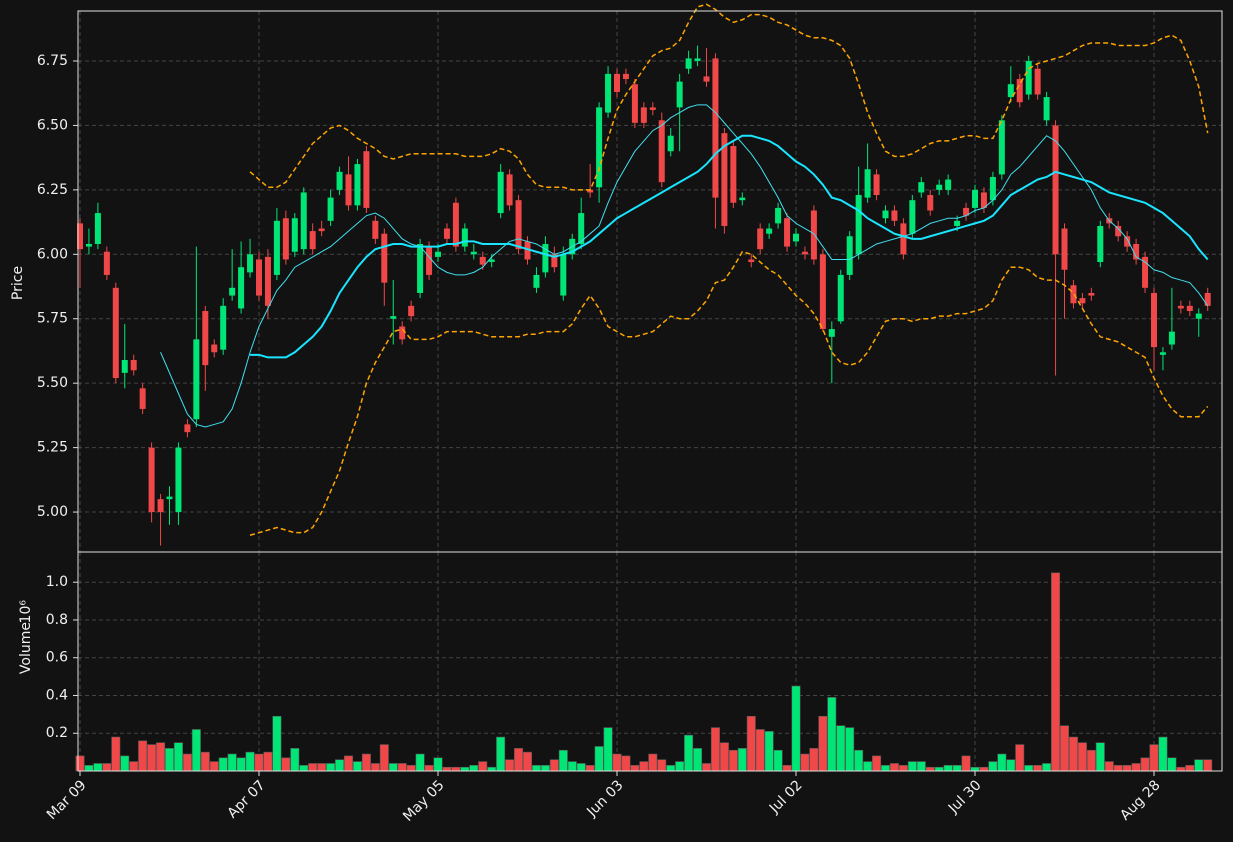 This screenshot has height=842, width=1233. I want to click on y-tick-label: 5.25, so click(52, 448).